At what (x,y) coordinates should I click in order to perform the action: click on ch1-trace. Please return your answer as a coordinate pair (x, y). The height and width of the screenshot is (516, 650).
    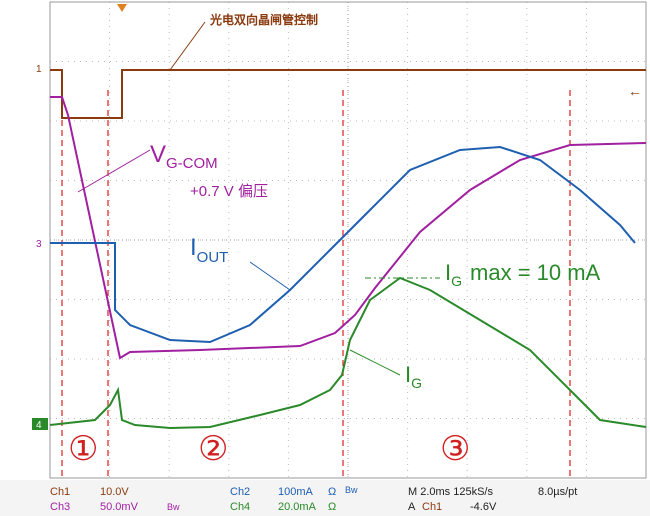
    Looking at the image, I should click on (348, 94).